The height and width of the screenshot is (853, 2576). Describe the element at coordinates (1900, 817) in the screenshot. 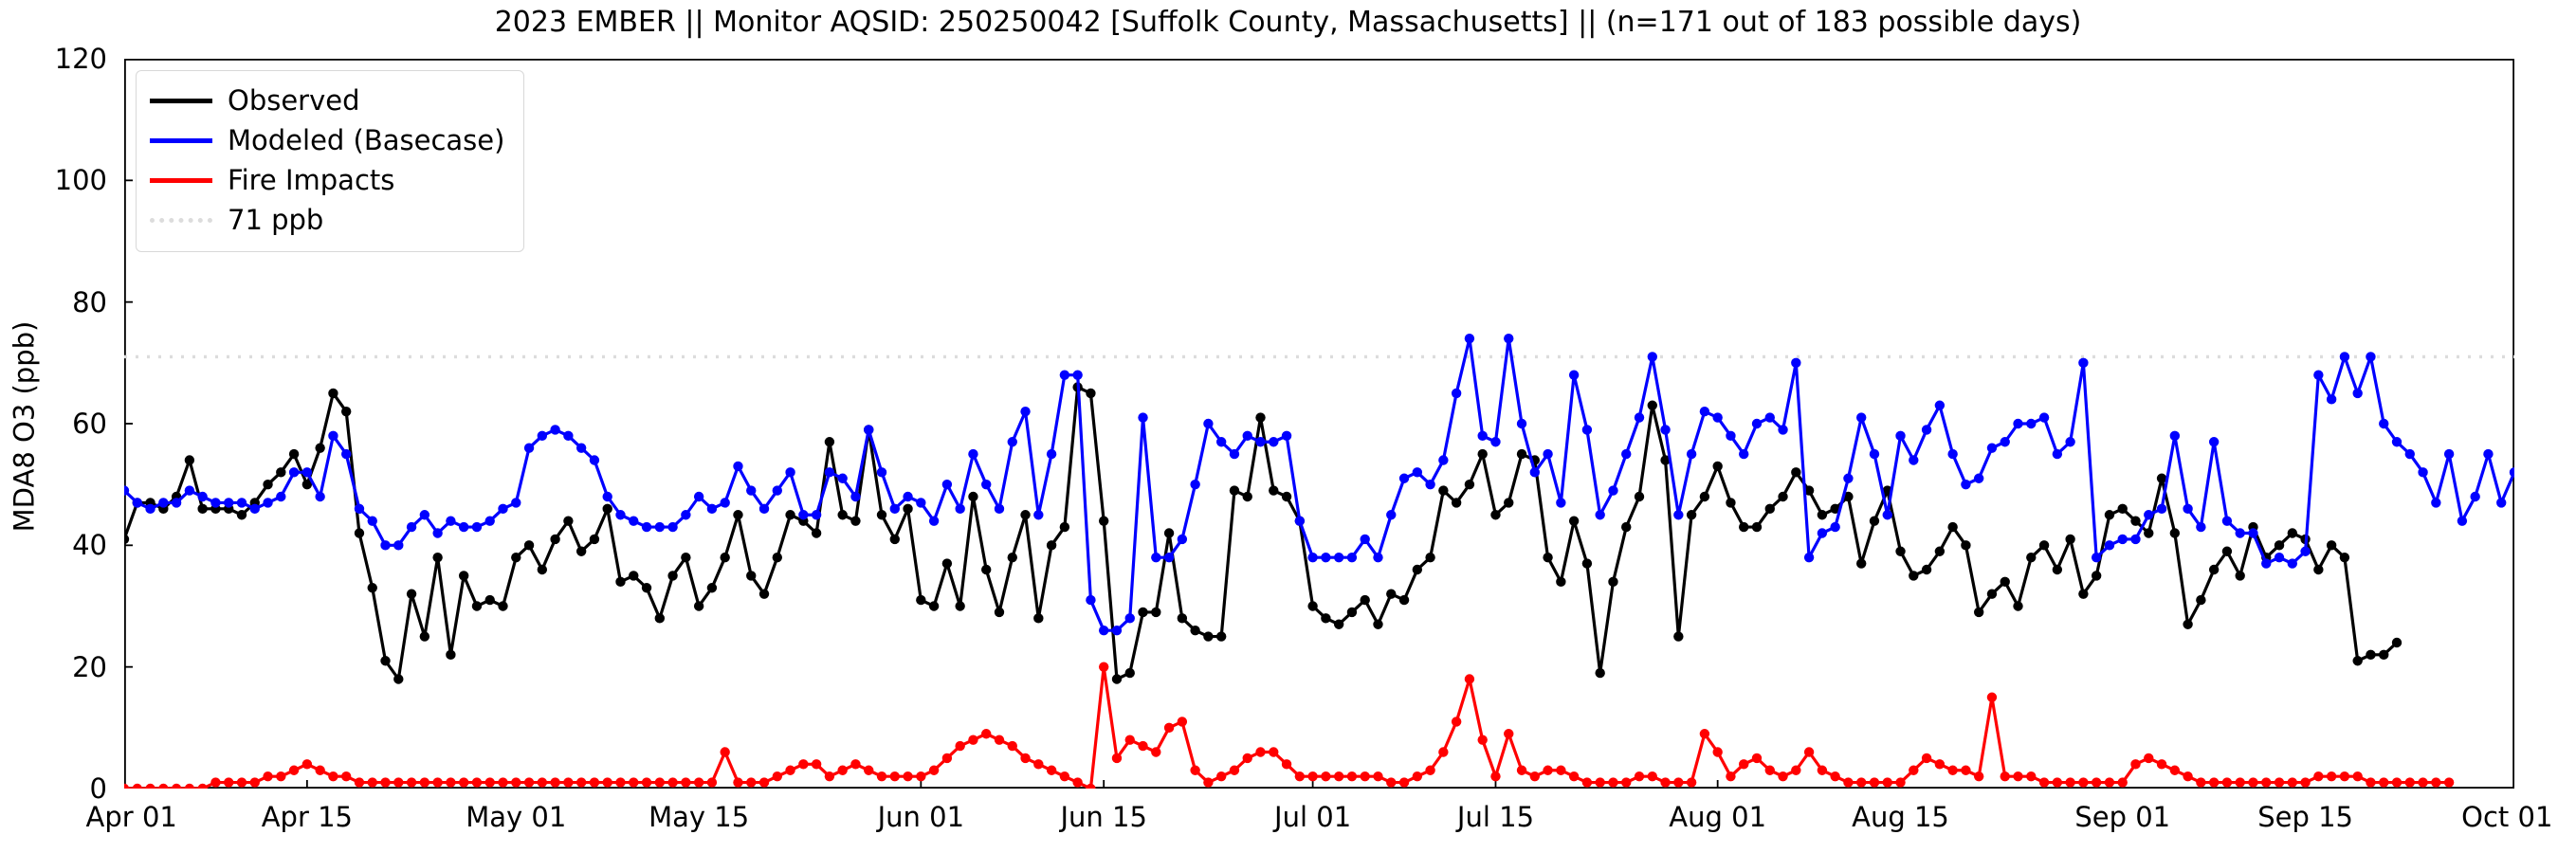

I see `x-tick-label: Aug 15` at that location.